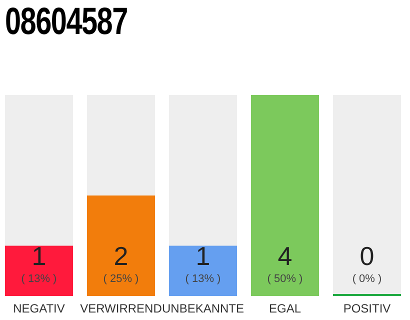 Image resolution: width=410 pixels, height=320 pixels. What do you see at coordinates (367, 279) in the screenshot?
I see `annotation: ( 0% )` at bounding box center [367, 279].